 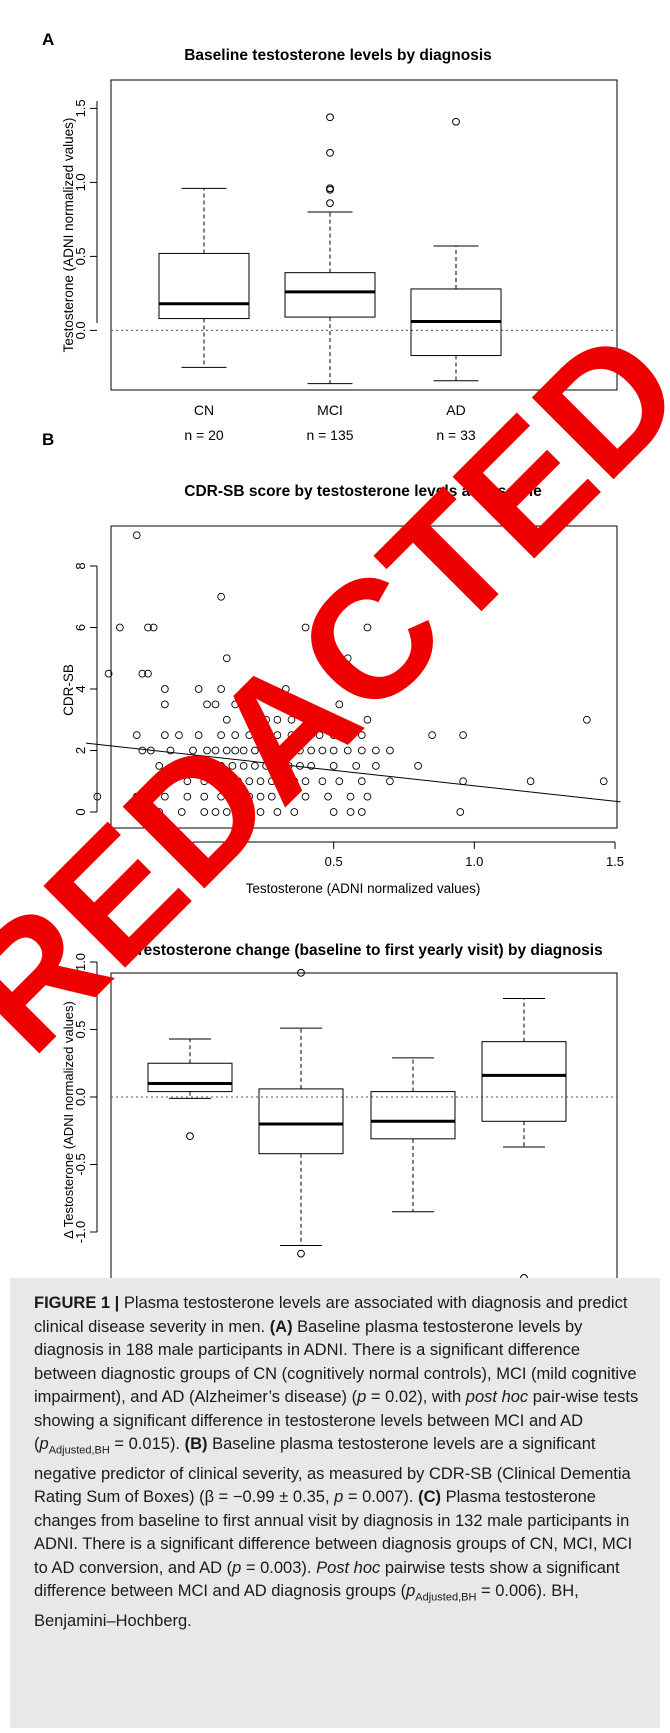 I want to click on category-label: CN, so click(x=204, y=410).